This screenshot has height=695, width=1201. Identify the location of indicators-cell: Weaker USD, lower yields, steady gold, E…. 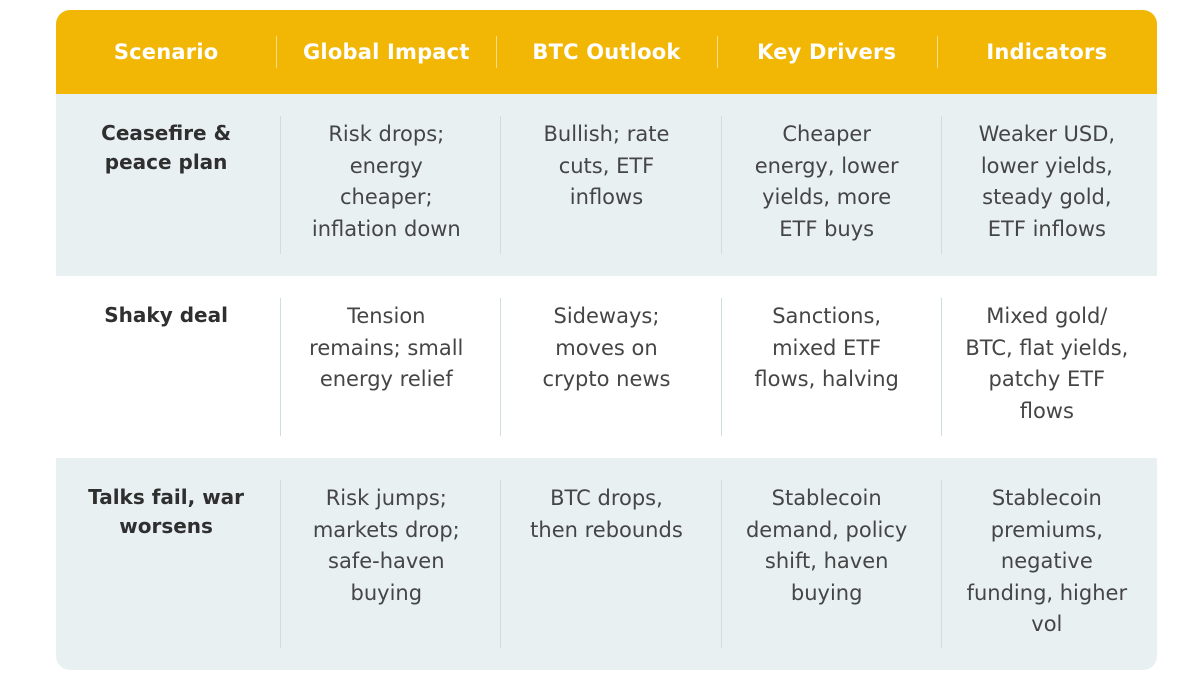
(1047, 185).